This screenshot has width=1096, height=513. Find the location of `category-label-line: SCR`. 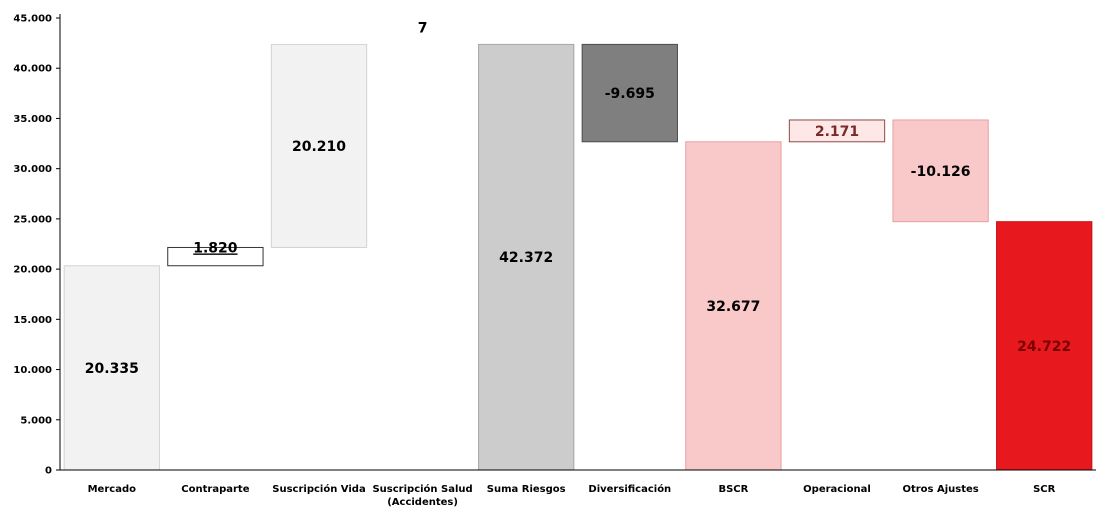

category-label-line: SCR is located at coordinates (1044, 489).